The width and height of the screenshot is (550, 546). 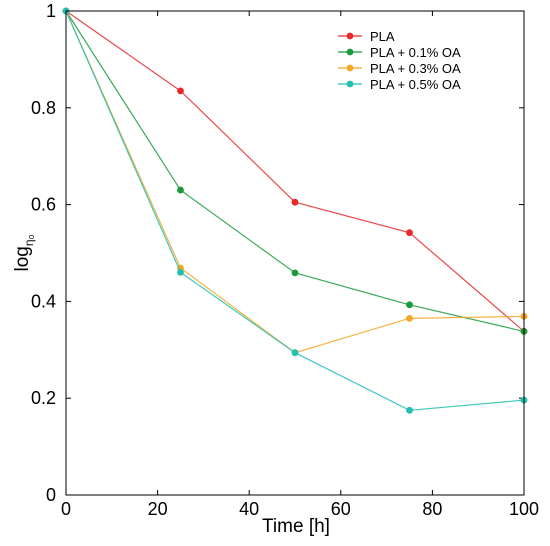 What do you see at coordinates (51, 495) in the screenshot?
I see `y-tick-label: 0` at bounding box center [51, 495].